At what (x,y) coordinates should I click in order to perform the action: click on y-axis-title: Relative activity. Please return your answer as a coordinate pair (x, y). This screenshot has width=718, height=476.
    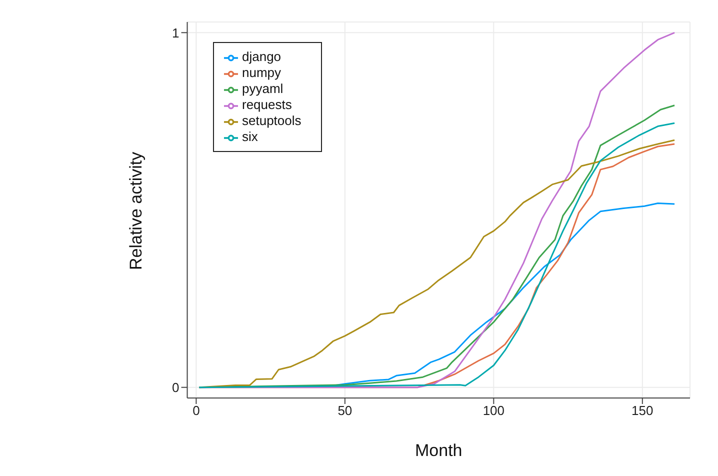
    Looking at the image, I should click on (136, 210).